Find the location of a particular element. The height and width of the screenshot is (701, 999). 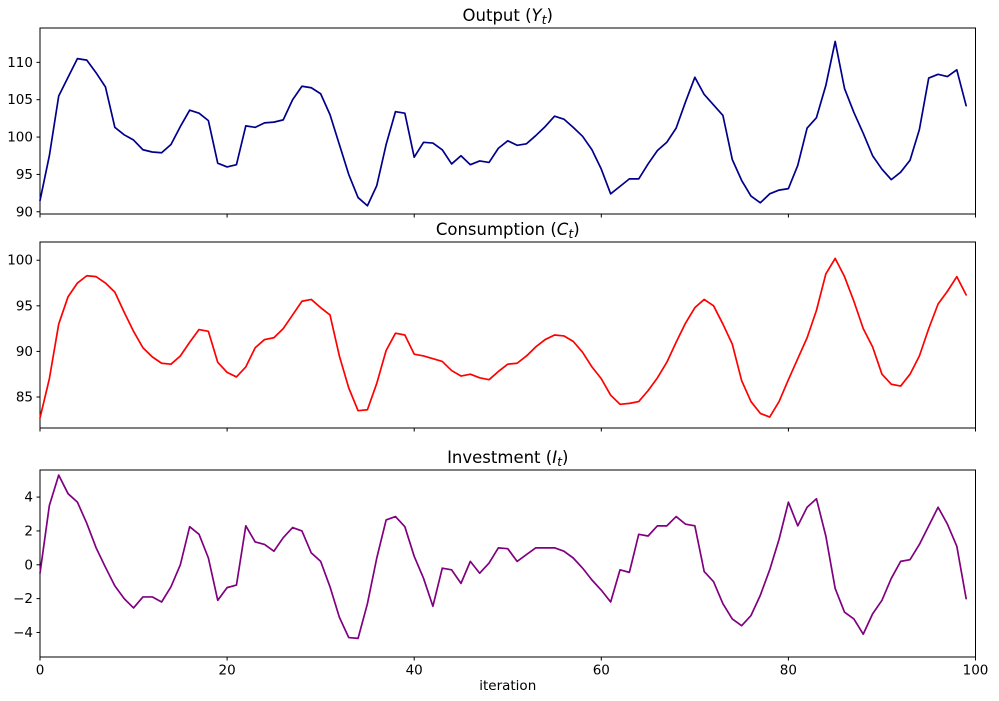

y-tick-label: 110 is located at coordinates (20, 63).